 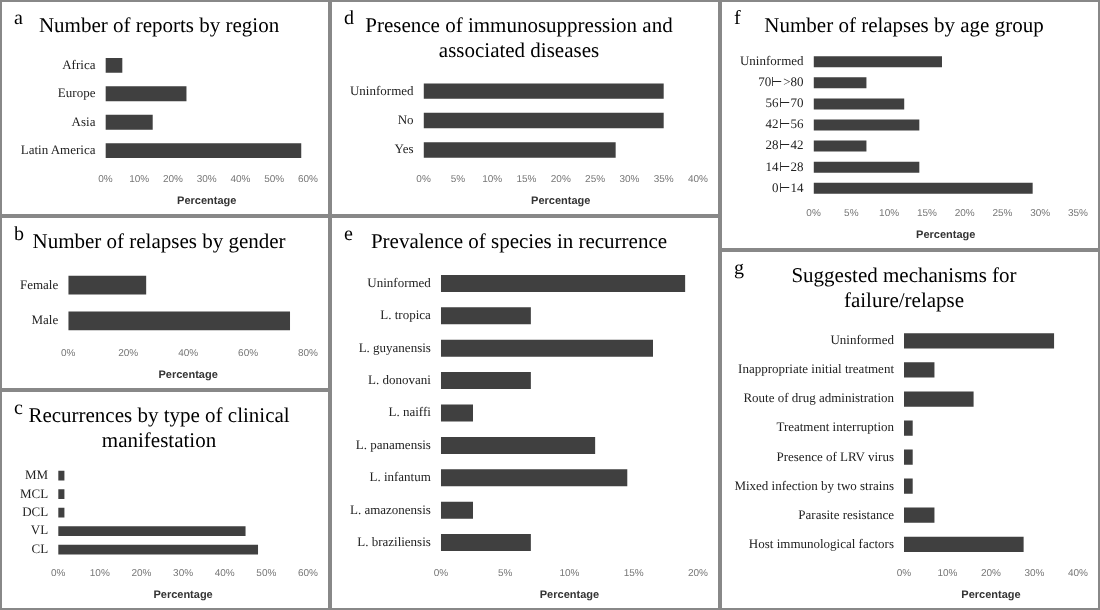 I want to click on chart-title: Recurrences by type of clinical manifestation, so click(x=159, y=430).